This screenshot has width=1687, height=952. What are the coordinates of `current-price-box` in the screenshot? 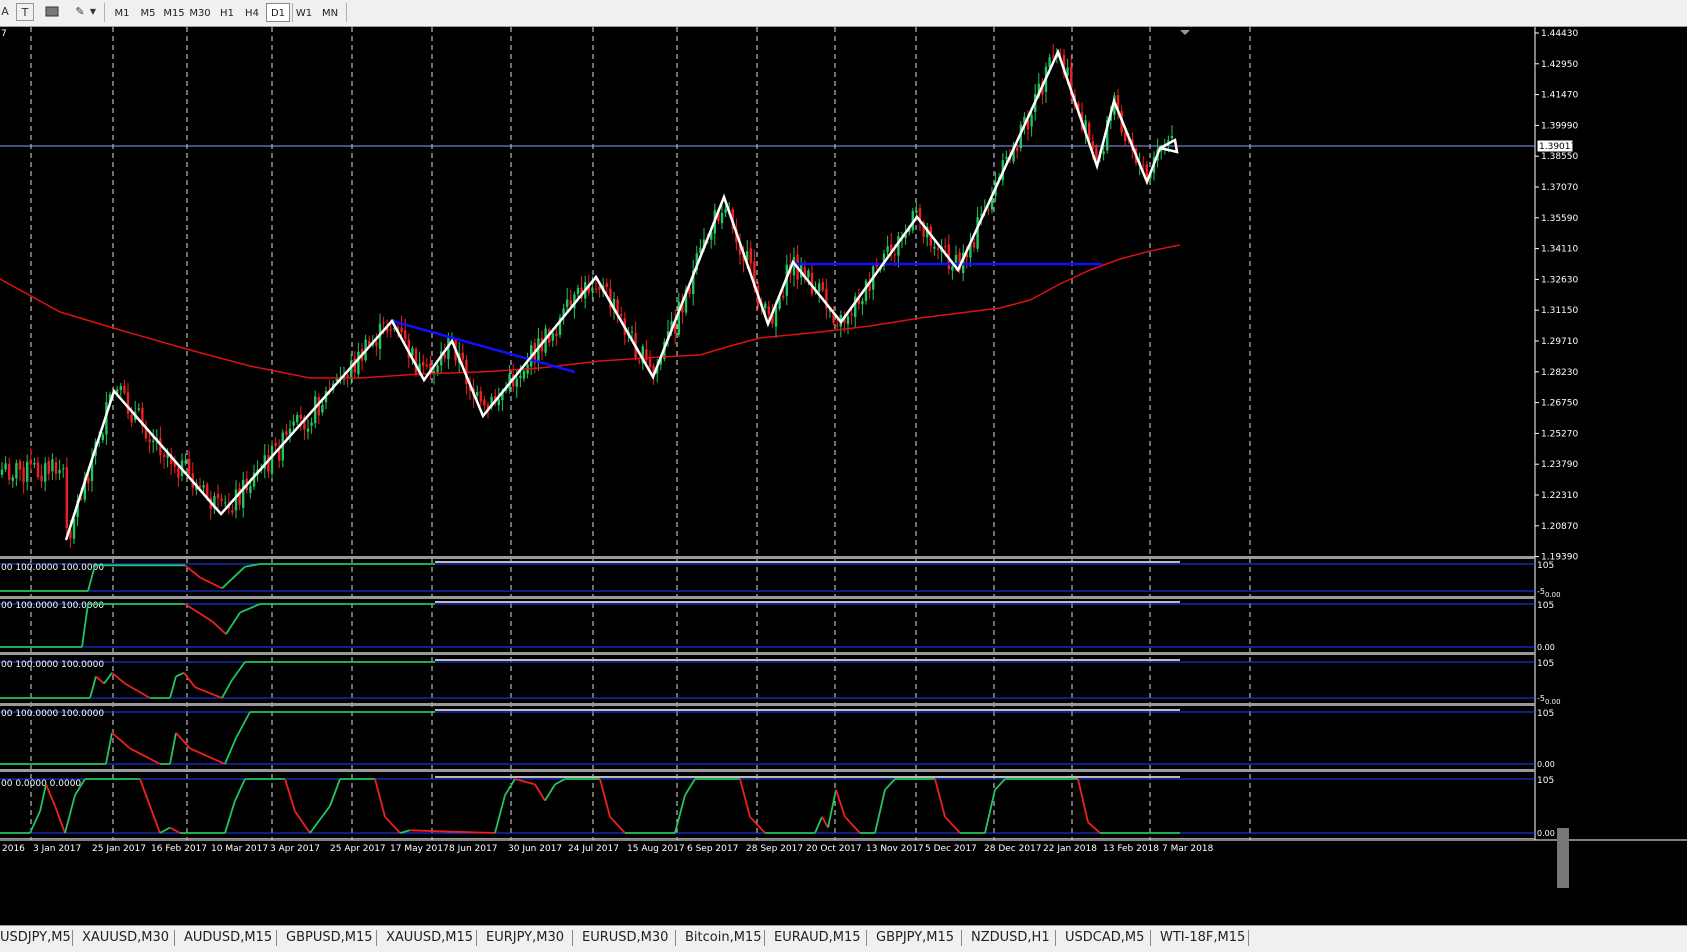 It's located at (1555, 146).